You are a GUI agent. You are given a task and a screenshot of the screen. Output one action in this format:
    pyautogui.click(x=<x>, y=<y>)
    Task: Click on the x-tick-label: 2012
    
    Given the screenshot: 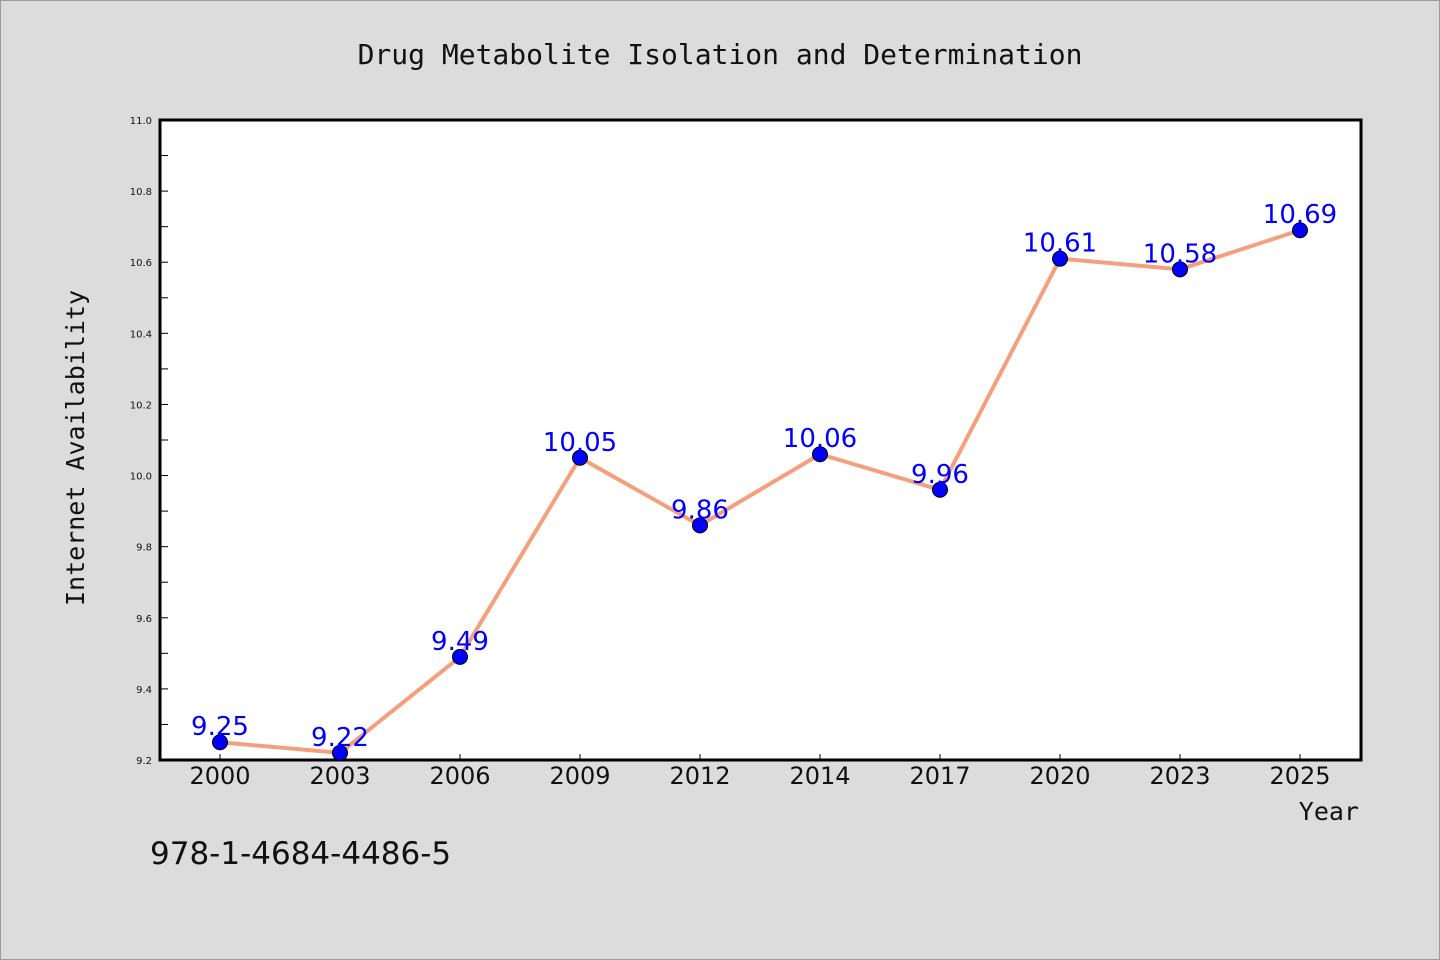 What is the action you would take?
    pyautogui.click(x=699, y=776)
    